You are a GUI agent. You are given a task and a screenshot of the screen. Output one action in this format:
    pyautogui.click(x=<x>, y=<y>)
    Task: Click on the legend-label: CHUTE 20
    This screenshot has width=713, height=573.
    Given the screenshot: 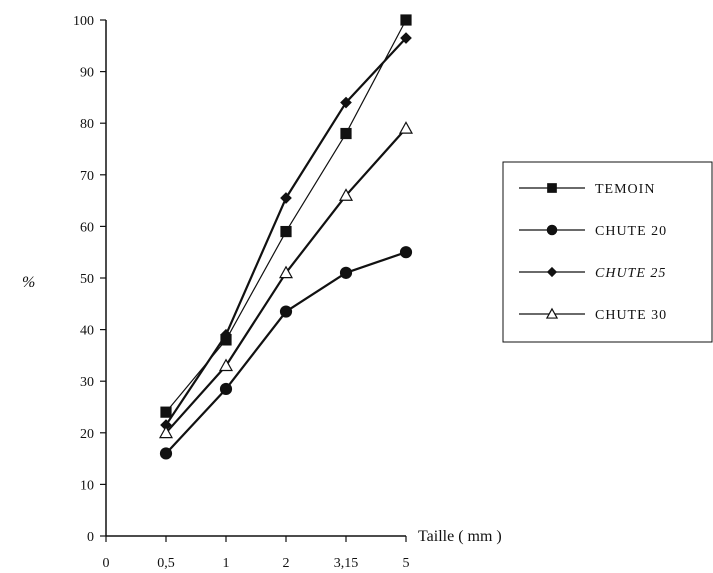 What is the action you would take?
    pyautogui.click(x=631, y=231)
    